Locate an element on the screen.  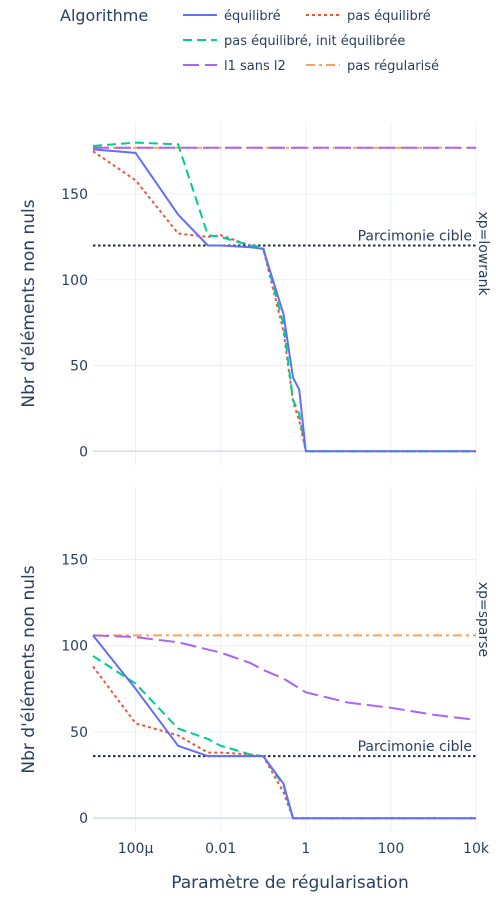
legend-item: pas équilibré is located at coordinates (368, 16).